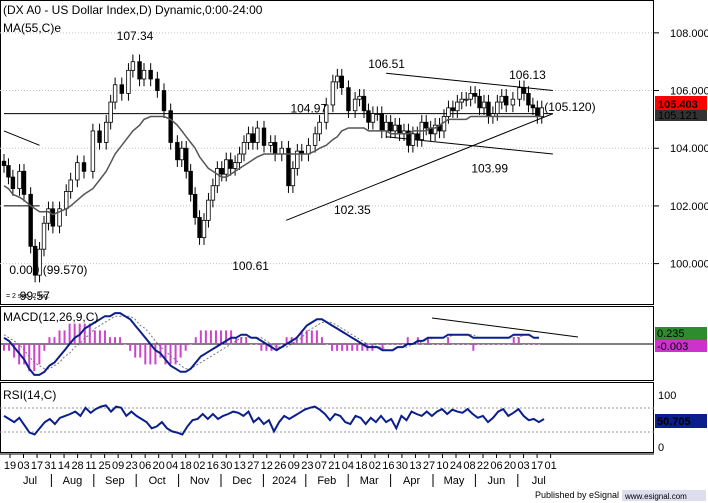 This screenshot has height=503, width=708. Describe the element at coordinates (172, 466) in the screenshot. I see `x-tick-label: 04` at that location.